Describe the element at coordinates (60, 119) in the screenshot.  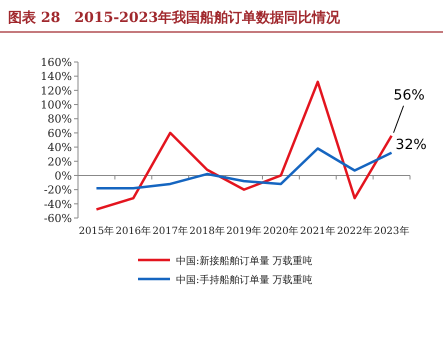
I see `y-tick-label: 80%` at that location.